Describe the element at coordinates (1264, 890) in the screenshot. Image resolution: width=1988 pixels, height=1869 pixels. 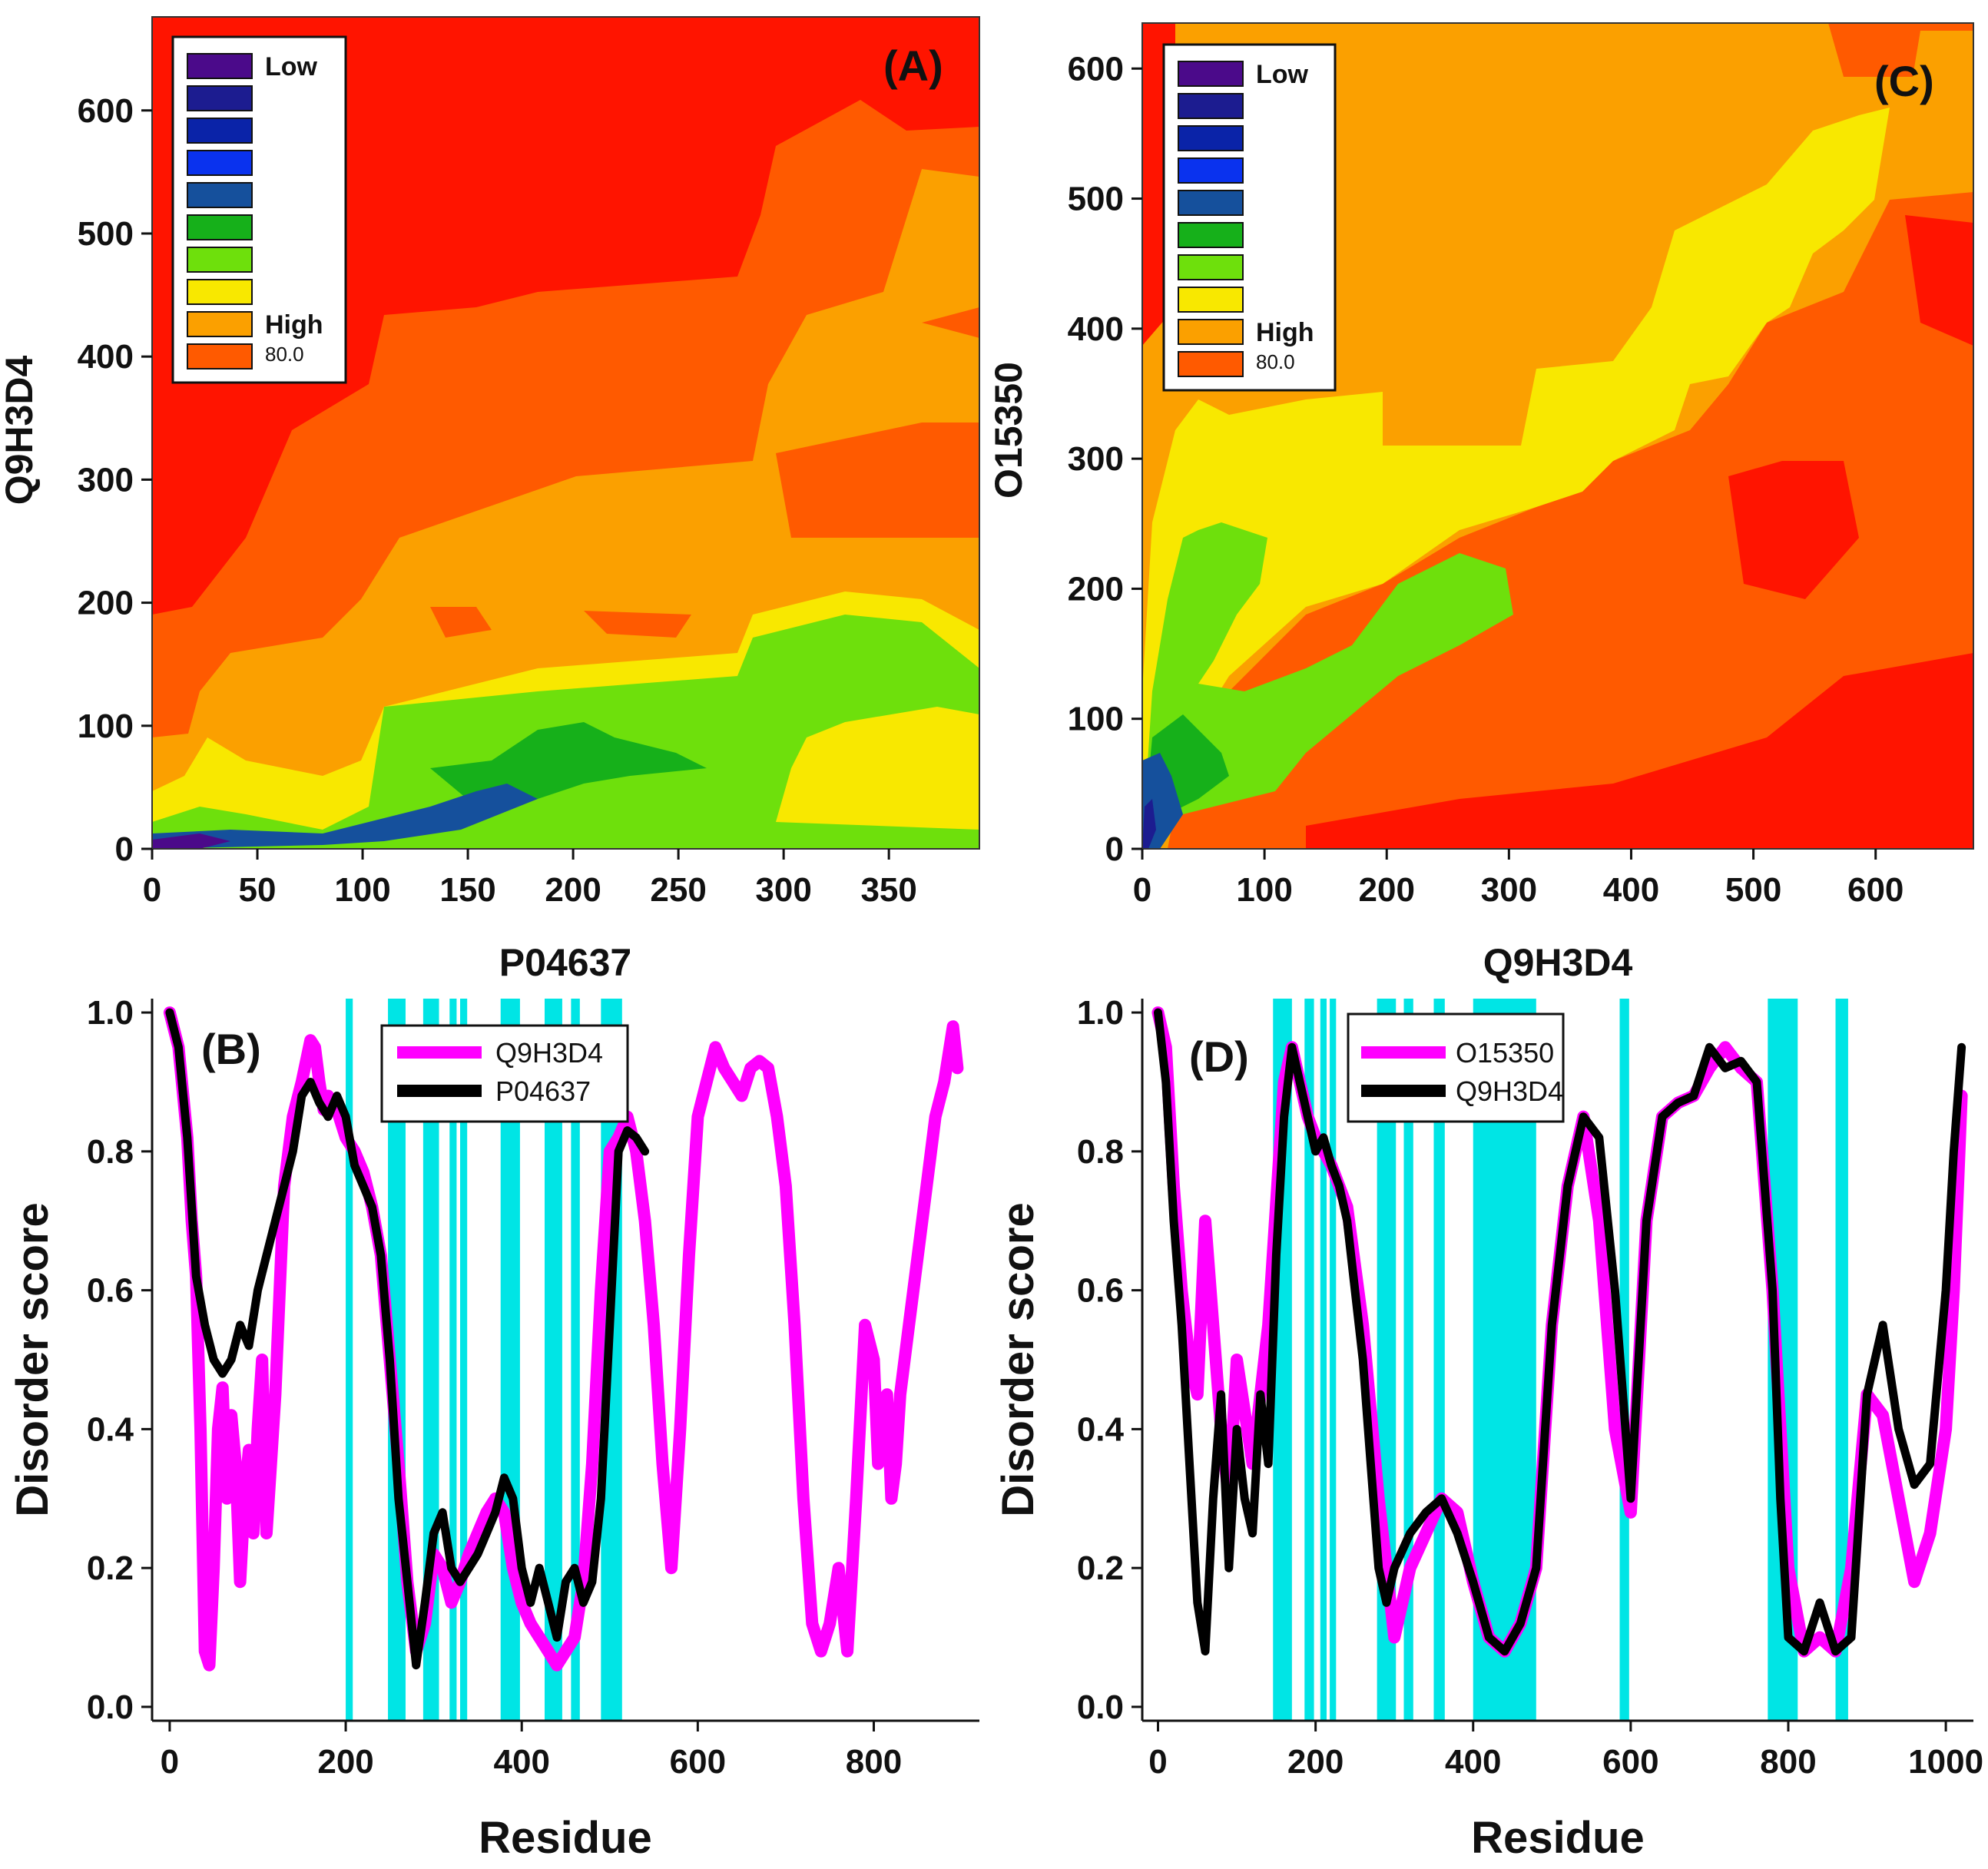
I see `x-tick-label: 100` at that location.